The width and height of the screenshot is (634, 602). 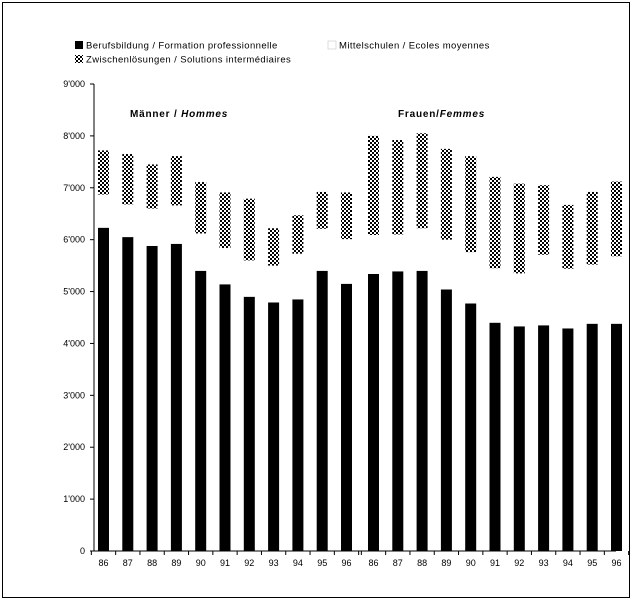 I want to click on bar-segment-frauen-86-zwischen, so click(x=373, y=185).